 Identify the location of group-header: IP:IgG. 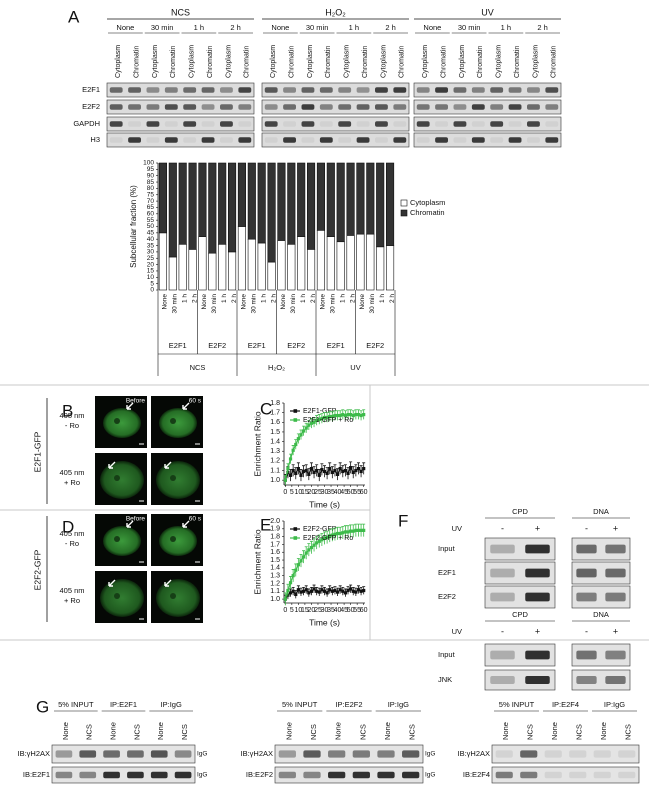
(614, 704).